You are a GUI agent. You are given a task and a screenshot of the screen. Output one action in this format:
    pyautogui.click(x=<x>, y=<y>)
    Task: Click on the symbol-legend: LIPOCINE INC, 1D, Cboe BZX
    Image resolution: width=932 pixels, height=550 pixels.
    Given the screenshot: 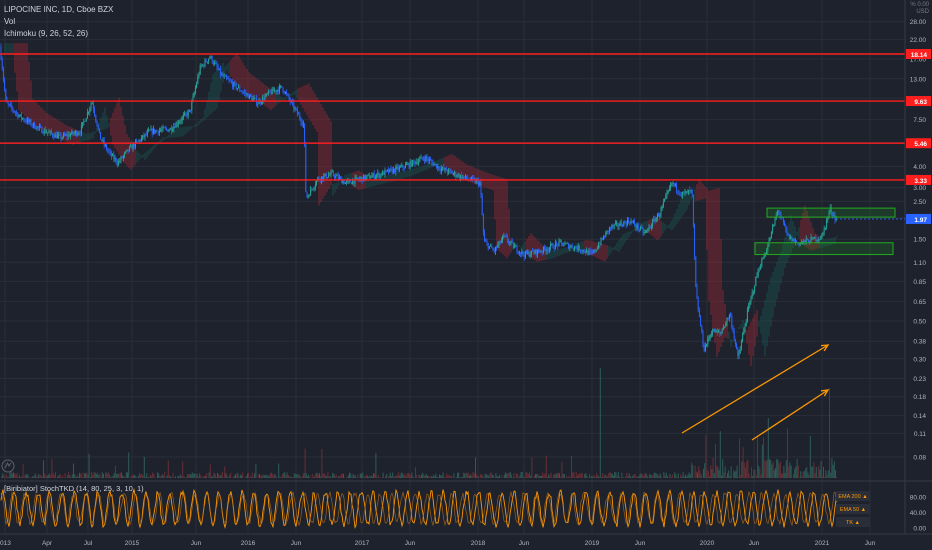 What is the action you would take?
    pyautogui.click(x=59, y=9)
    